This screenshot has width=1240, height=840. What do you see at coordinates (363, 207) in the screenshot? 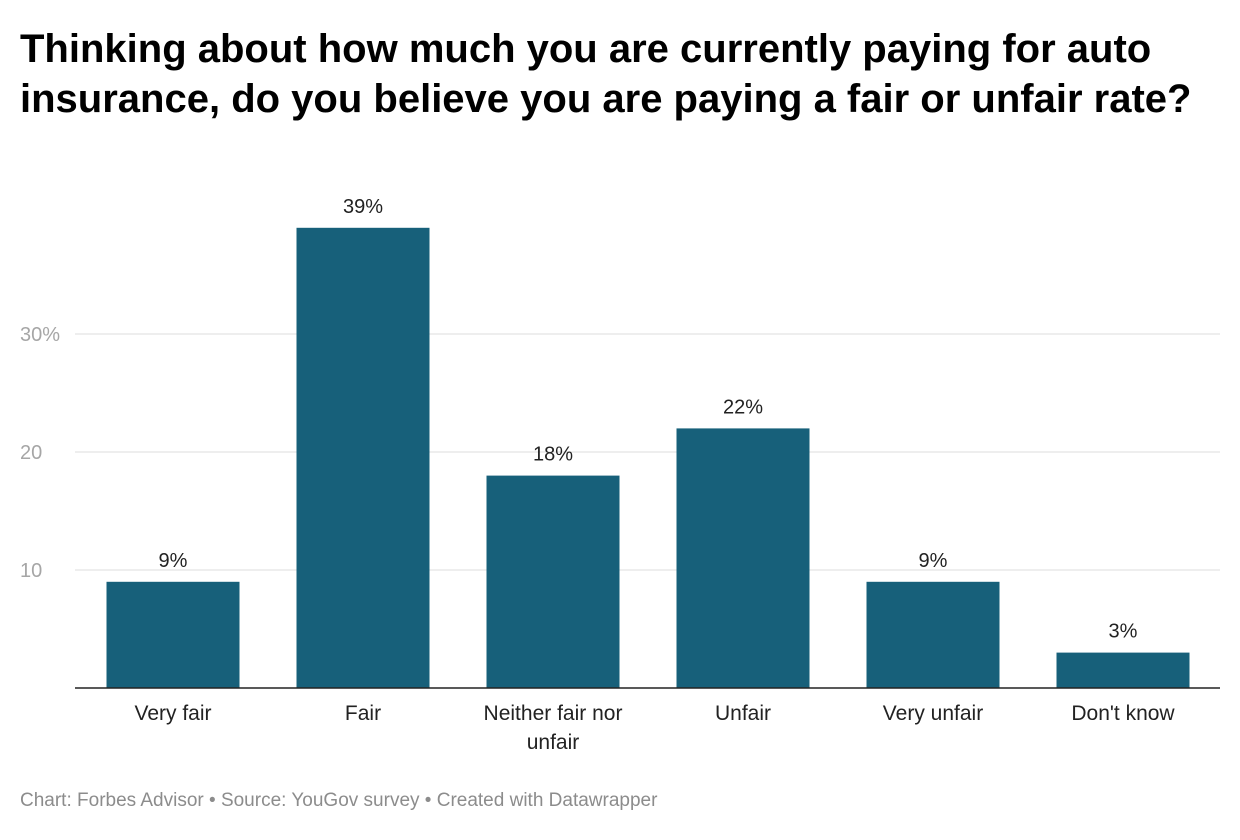
I see `data-label: 39%` at bounding box center [363, 207].